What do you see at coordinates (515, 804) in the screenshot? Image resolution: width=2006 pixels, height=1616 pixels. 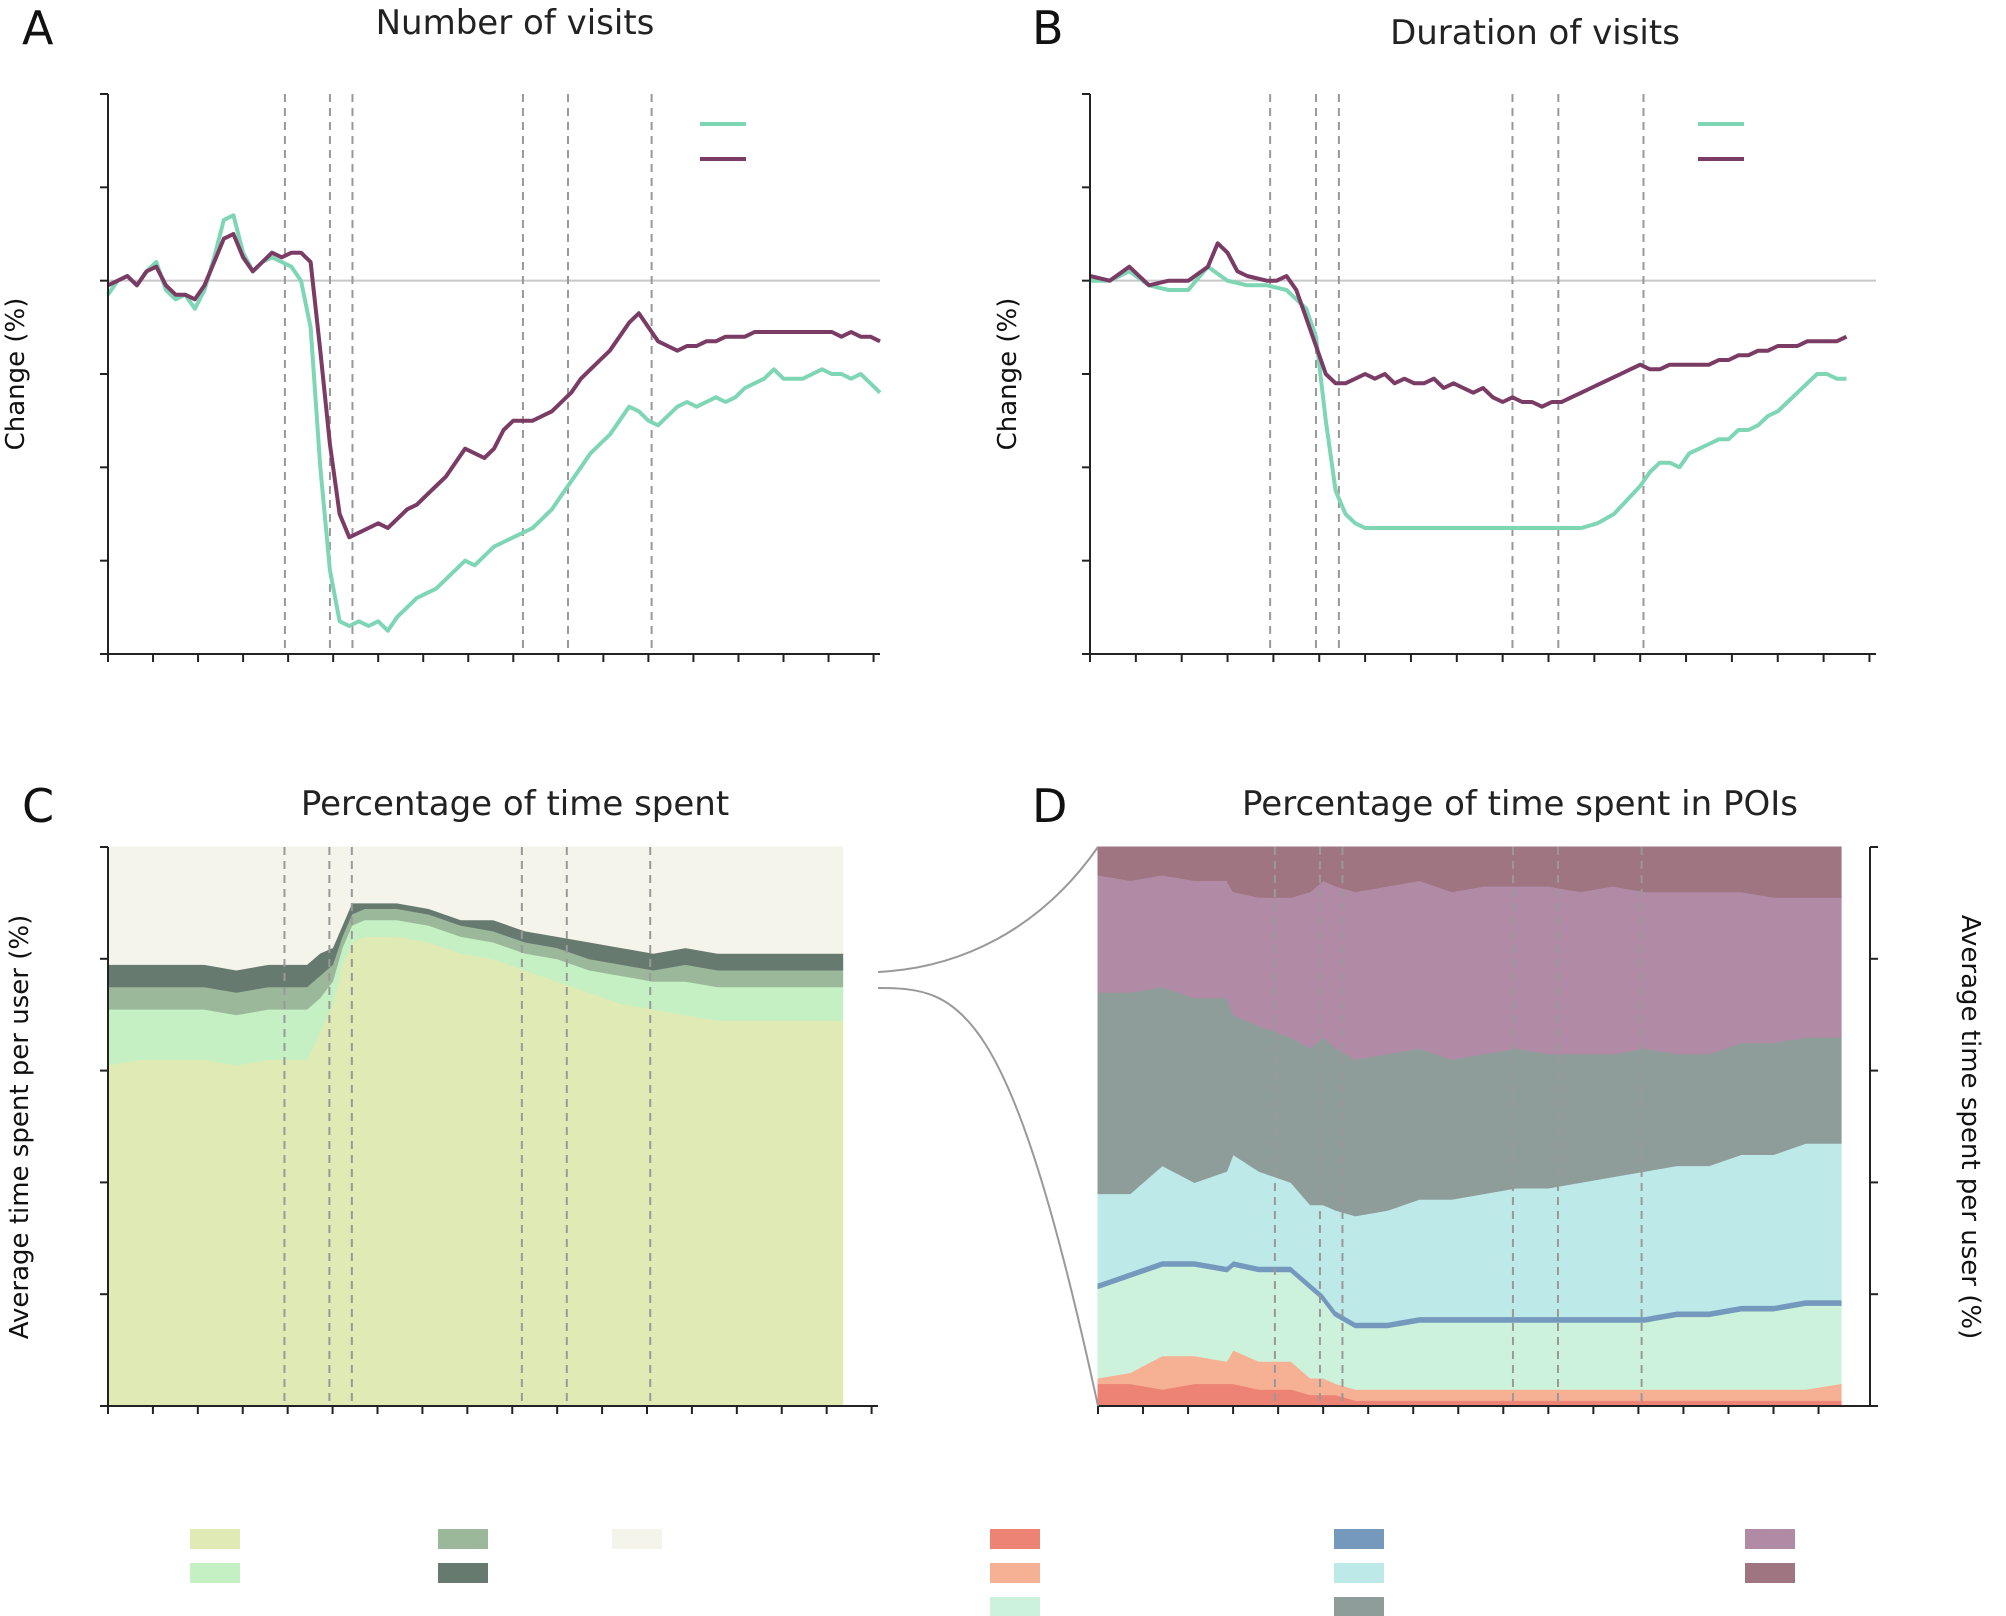 I see `panel-c-title: Percentage of time spent` at bounding box center [515, 804].